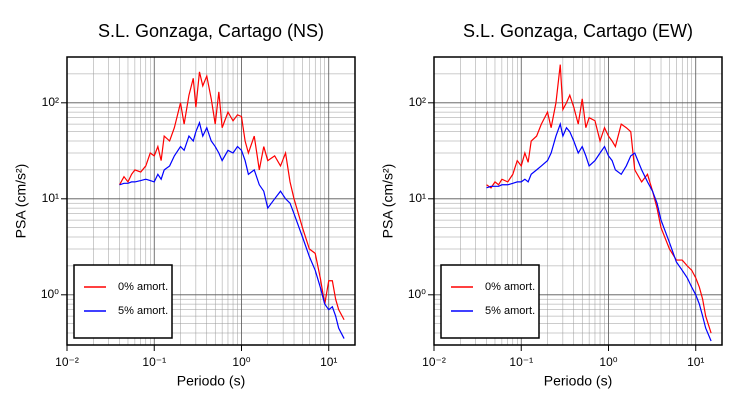  Describe the element at coordinates (578, 31) in the screenshot. I see `chart-title: S.L. Gonzaga, Cartago (EW)` at that location.